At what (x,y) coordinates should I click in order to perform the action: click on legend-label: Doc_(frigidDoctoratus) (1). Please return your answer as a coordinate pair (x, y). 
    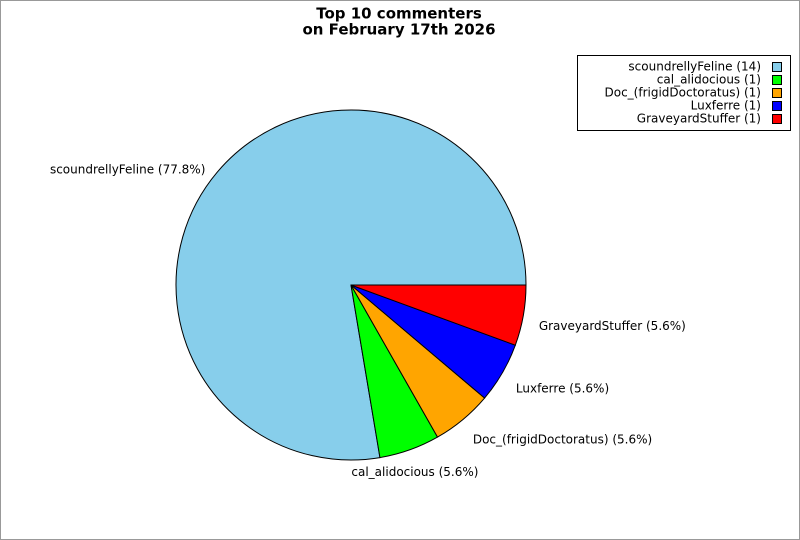
    Looking at the image, I should click on (683, 93).